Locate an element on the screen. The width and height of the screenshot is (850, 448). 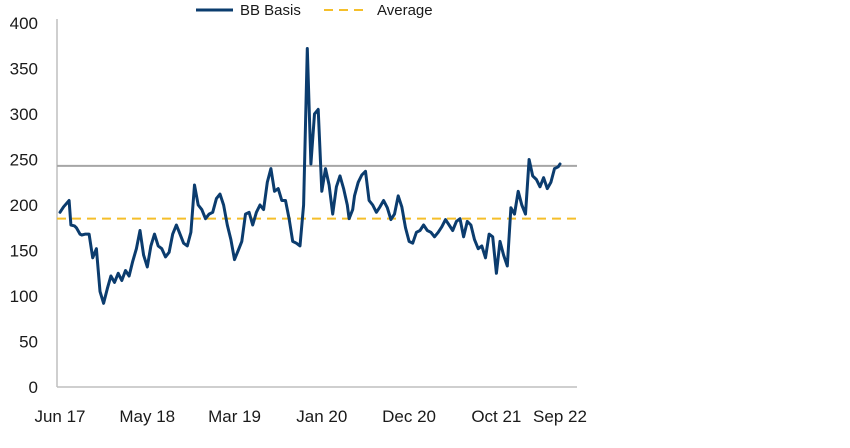
x-tick-label: Jun 17 is located at coordinates (59, 416).